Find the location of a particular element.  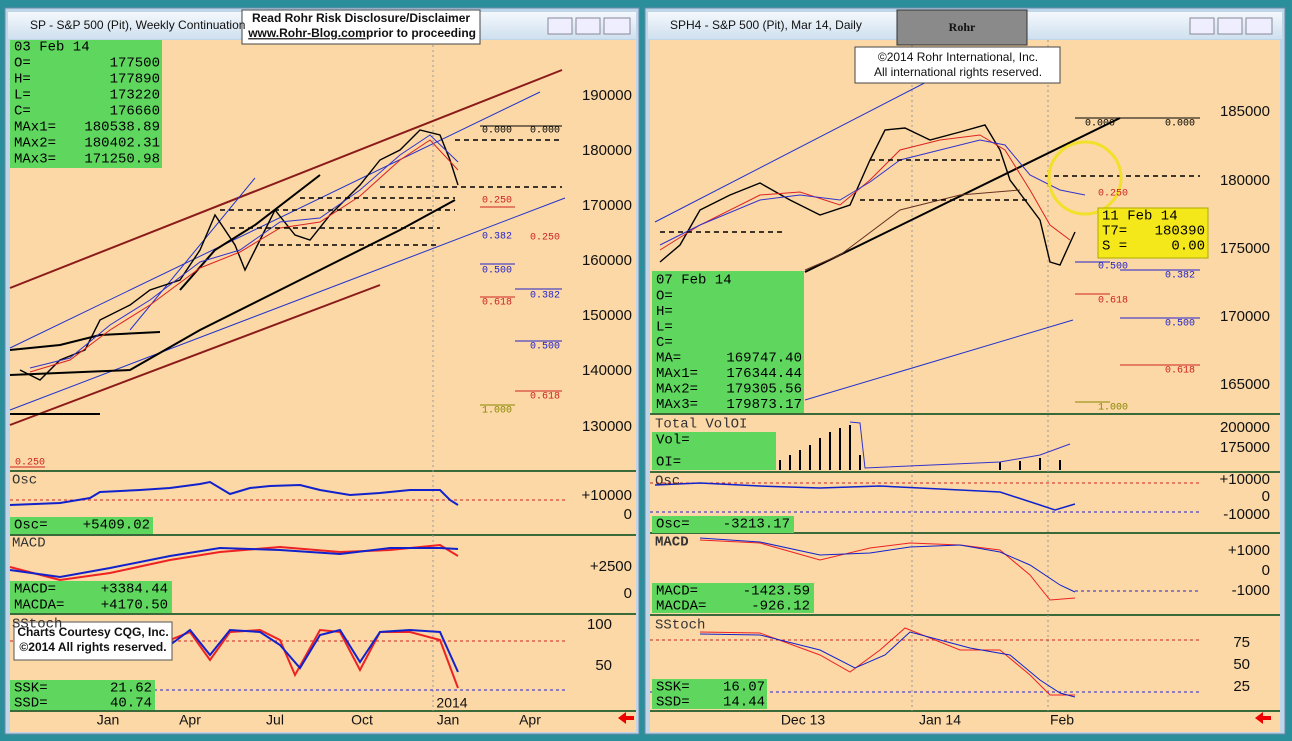

vol-axis-label: 175000 is located at coordinates (1245, 447).